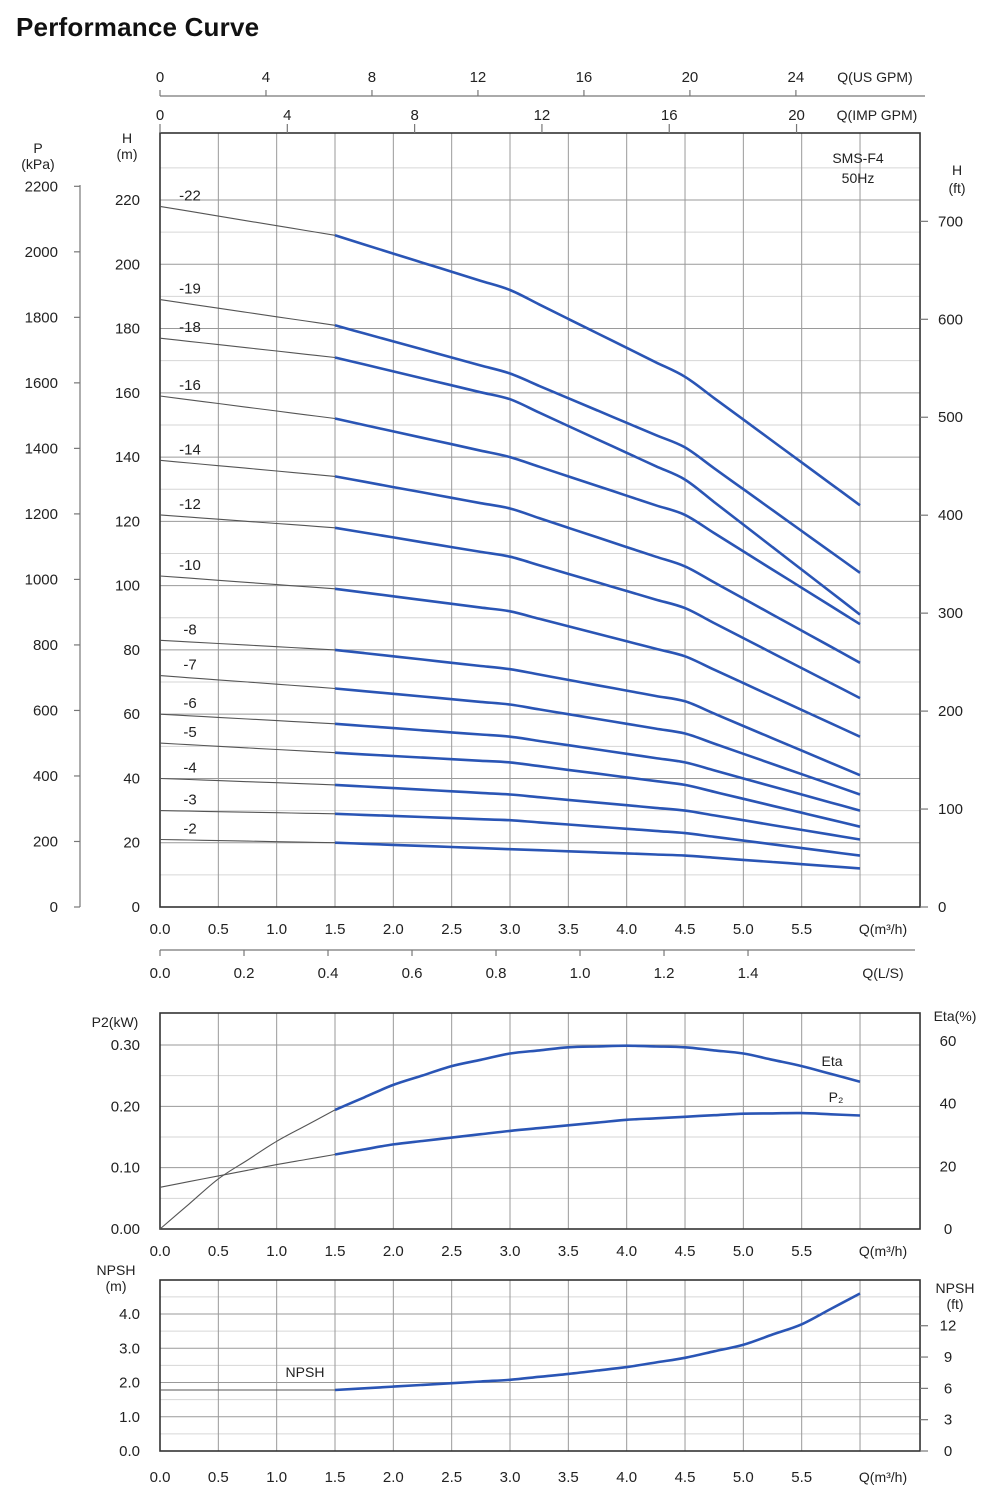  Describe the element at coordinates (858, 168) in the screenshot. I see `model-label: SMS-F4 50Hz` at that location.